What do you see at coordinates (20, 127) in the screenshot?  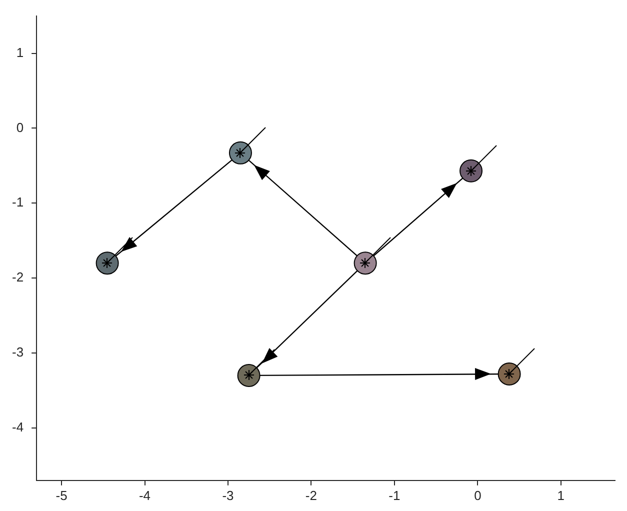 I see `y-tick-label: 0` at bounding box center [20, 127].